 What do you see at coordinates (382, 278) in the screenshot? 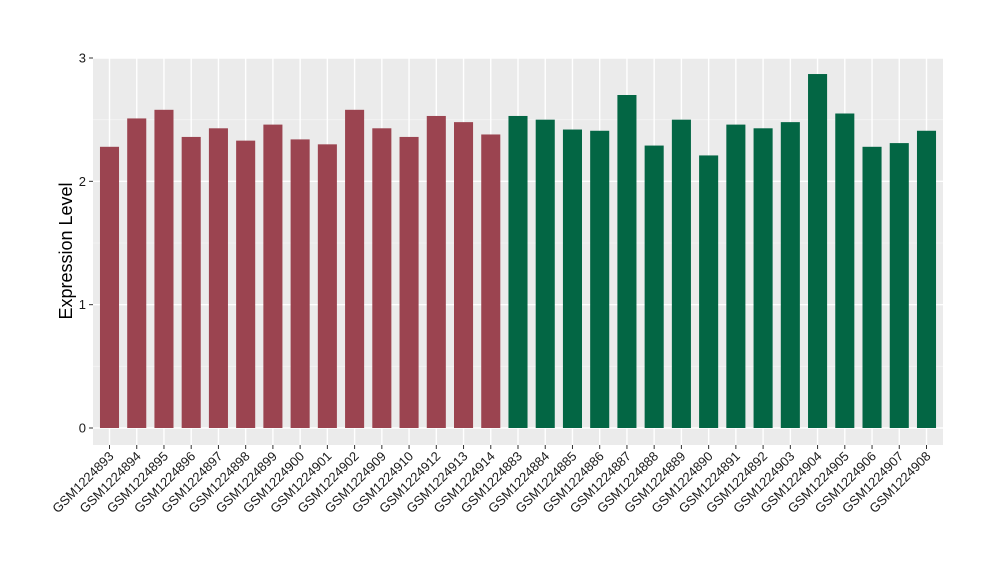
I see `bar-GSM1224909` at bounding box center [382, 278].